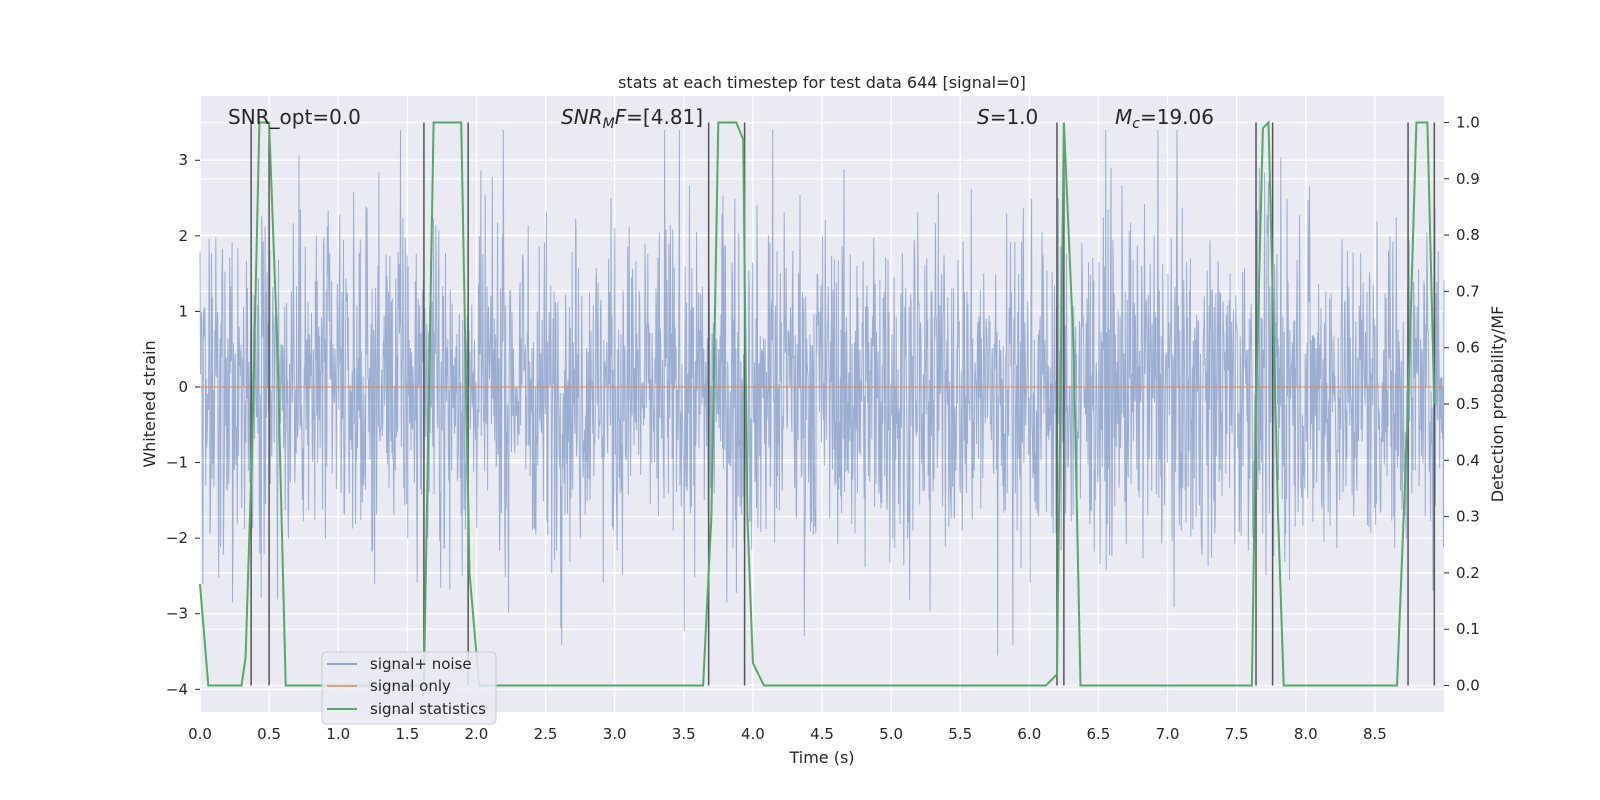 The height and width of the screenshot is (800, 1600). What do you see at coordinates (183, 236) in the screenshot?
I see `y-tick-label: 2` at bounding box center [183, 236].